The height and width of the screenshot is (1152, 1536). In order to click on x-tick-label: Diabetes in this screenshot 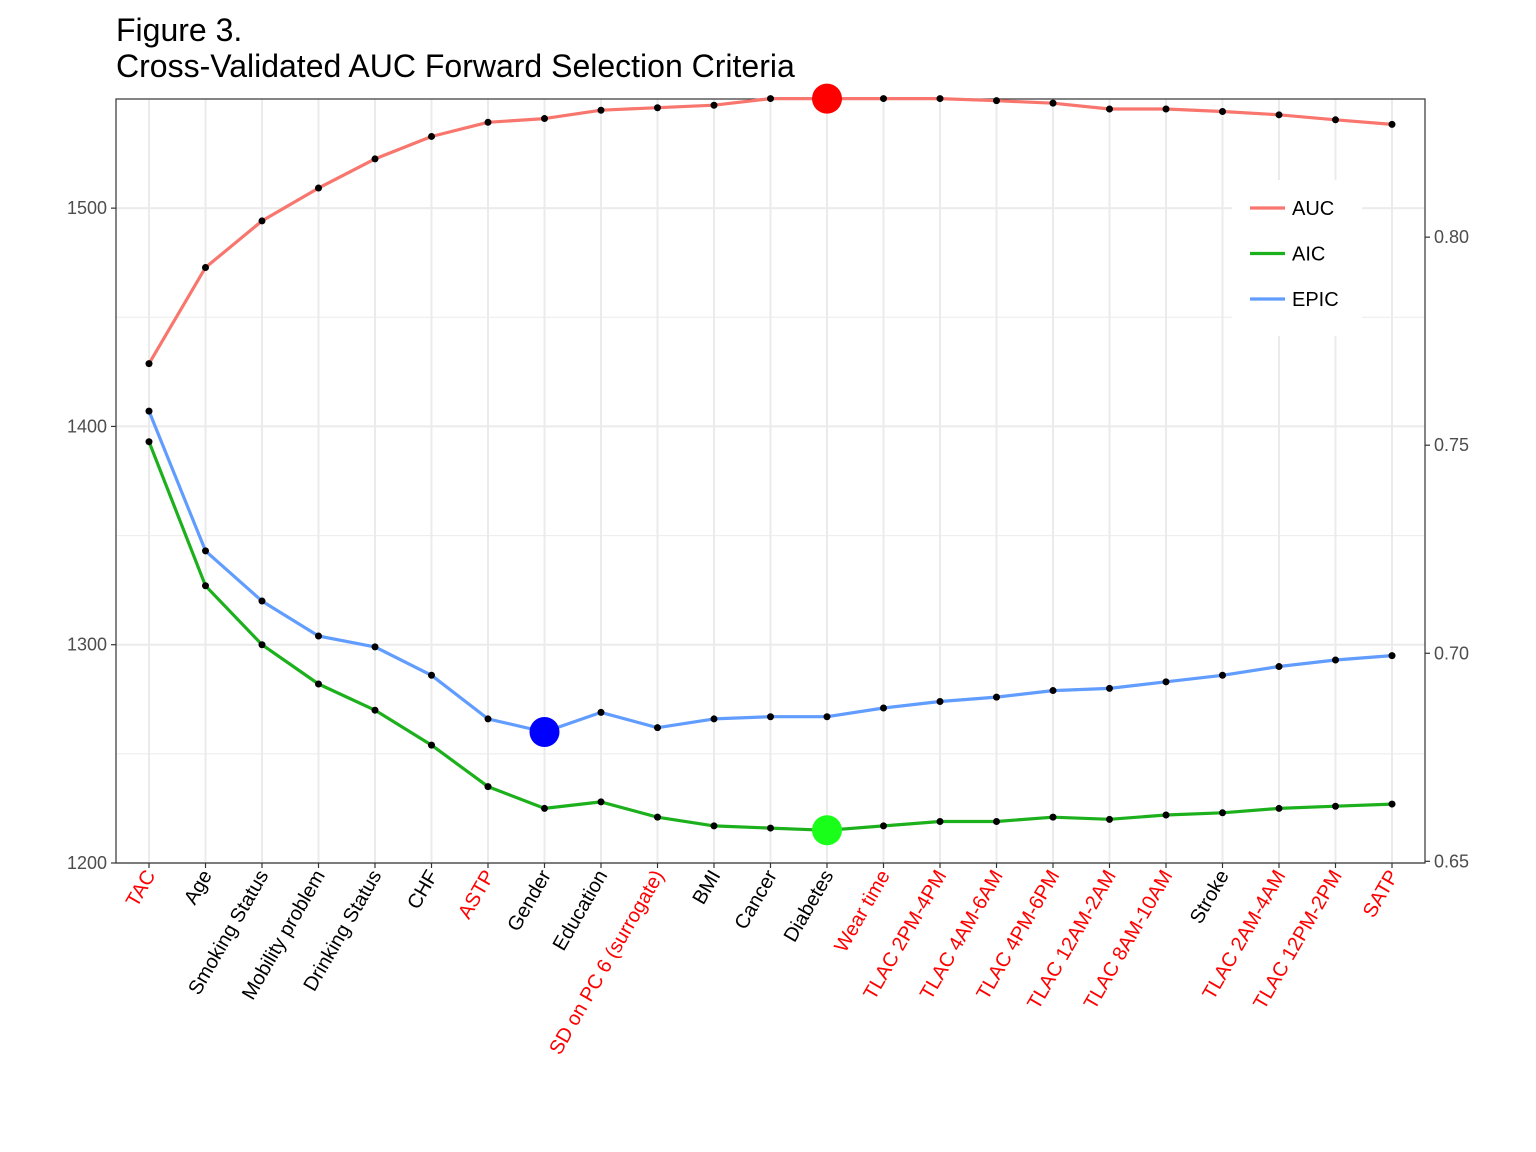, I will do `click(809, 906)`.